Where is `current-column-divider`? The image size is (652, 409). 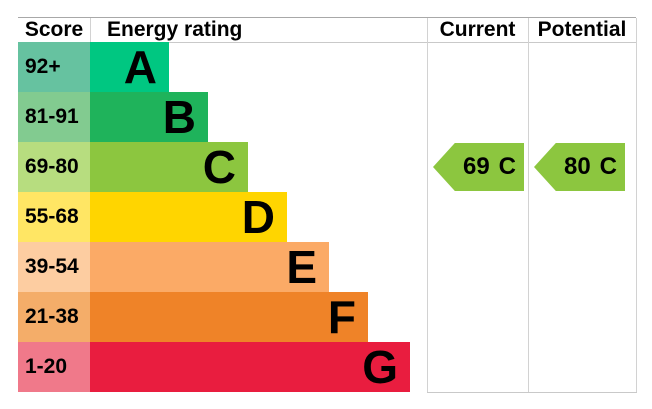 current-column-divider is located at coordinates (427, 205).